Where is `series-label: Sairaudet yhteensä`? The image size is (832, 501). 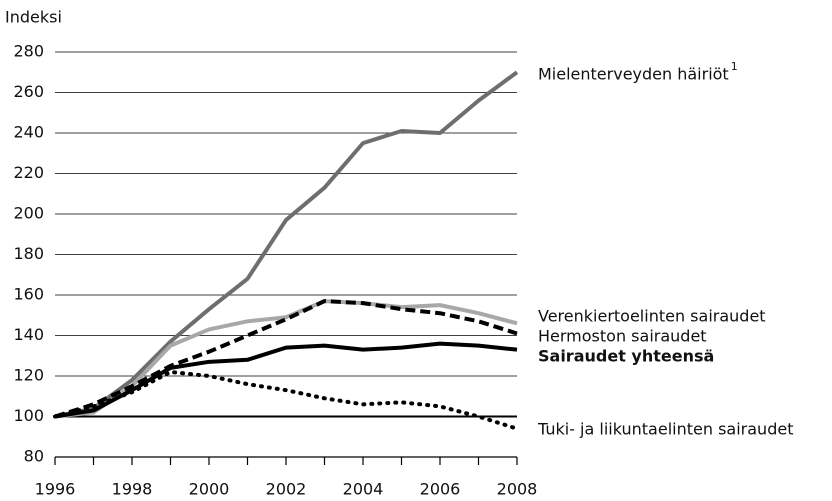
series-label: Sairaudet yhteensä is located at coordinates (626, 356).